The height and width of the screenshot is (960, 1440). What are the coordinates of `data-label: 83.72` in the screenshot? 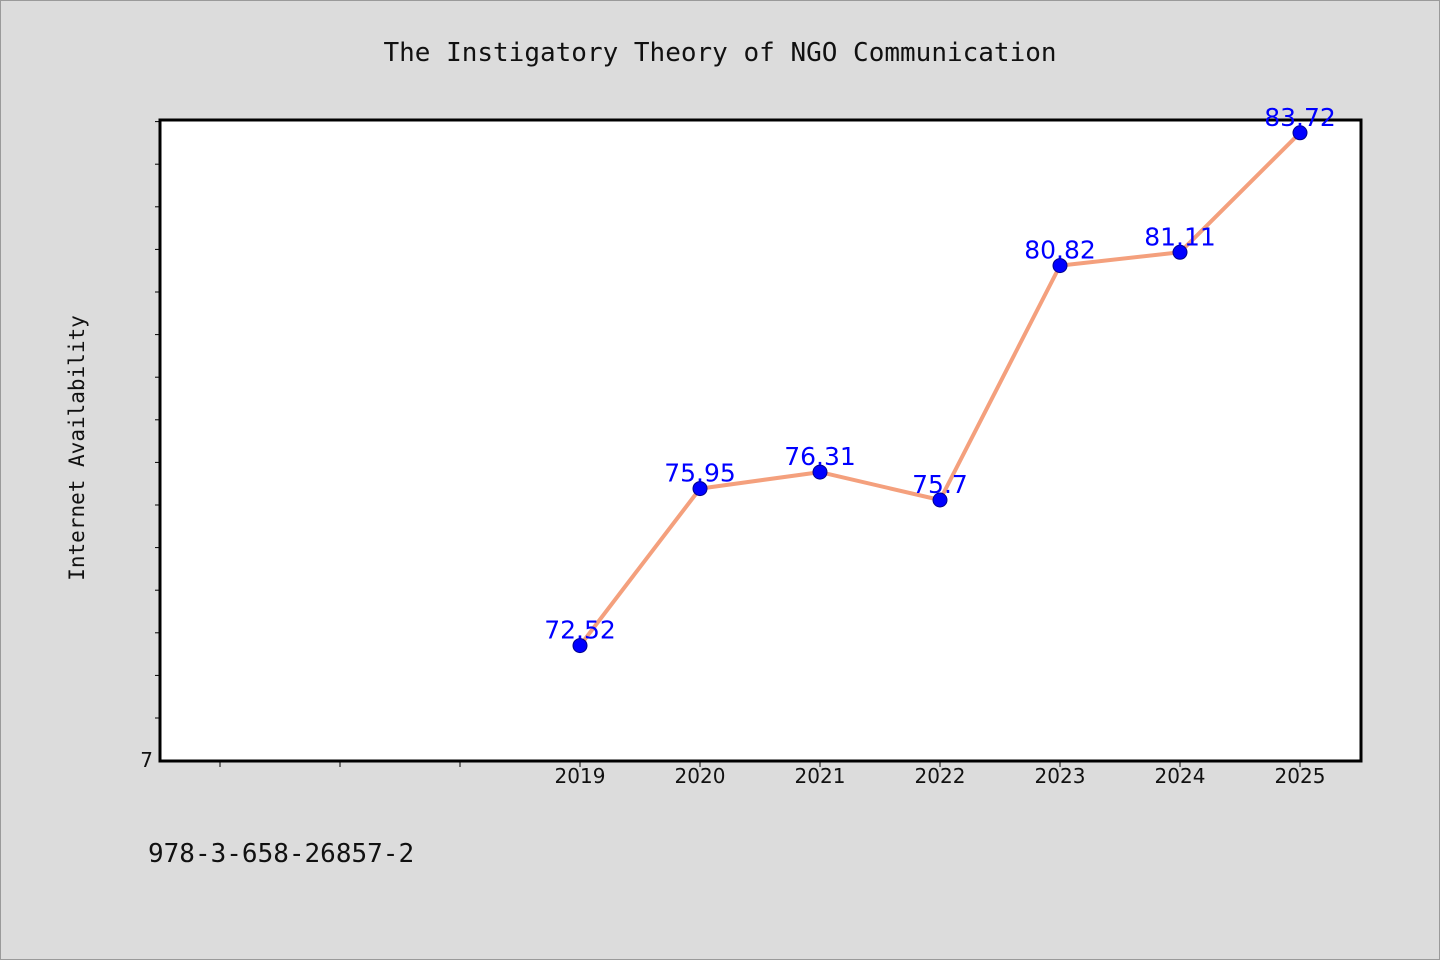 It's located at (1300, 117).